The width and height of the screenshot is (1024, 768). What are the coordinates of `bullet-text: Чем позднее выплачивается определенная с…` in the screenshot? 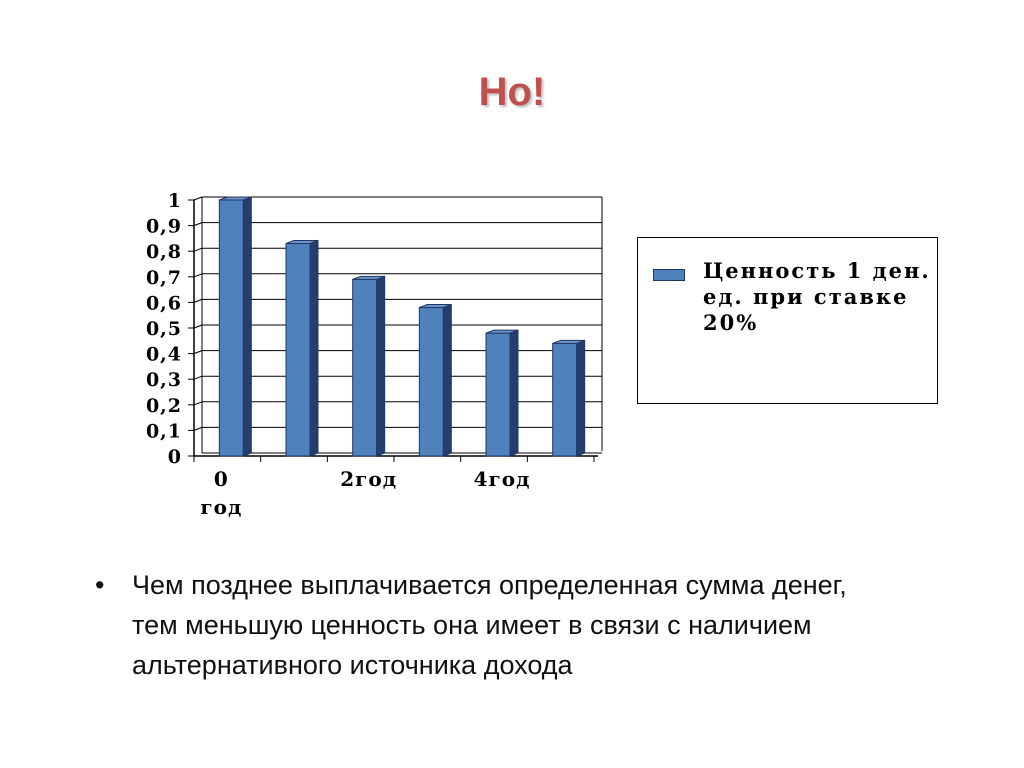 It's located at (489, 625).